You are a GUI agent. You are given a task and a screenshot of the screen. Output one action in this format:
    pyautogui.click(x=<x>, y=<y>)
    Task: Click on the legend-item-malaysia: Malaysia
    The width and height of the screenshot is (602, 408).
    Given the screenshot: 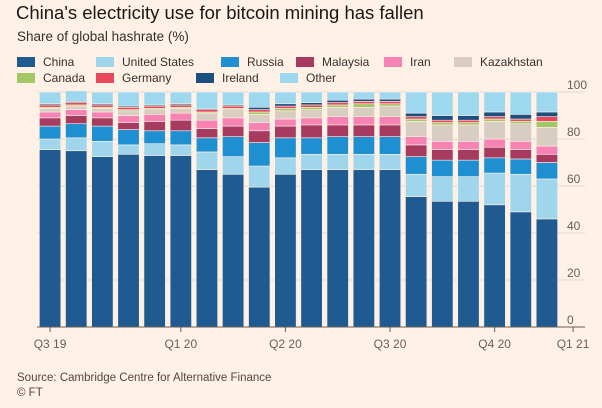 What is the action you would take?
    pyautogui.click(x=332, y=62)
    